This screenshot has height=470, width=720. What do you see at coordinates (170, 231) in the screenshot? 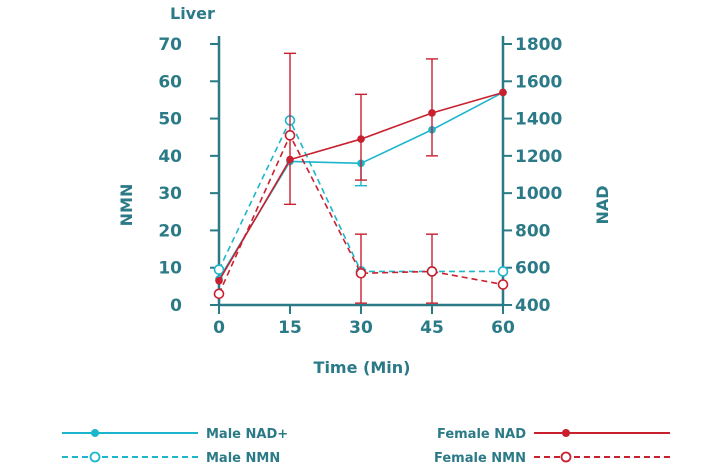
I see `y-left-tick-label: 20` at bounding box center [170, 231].